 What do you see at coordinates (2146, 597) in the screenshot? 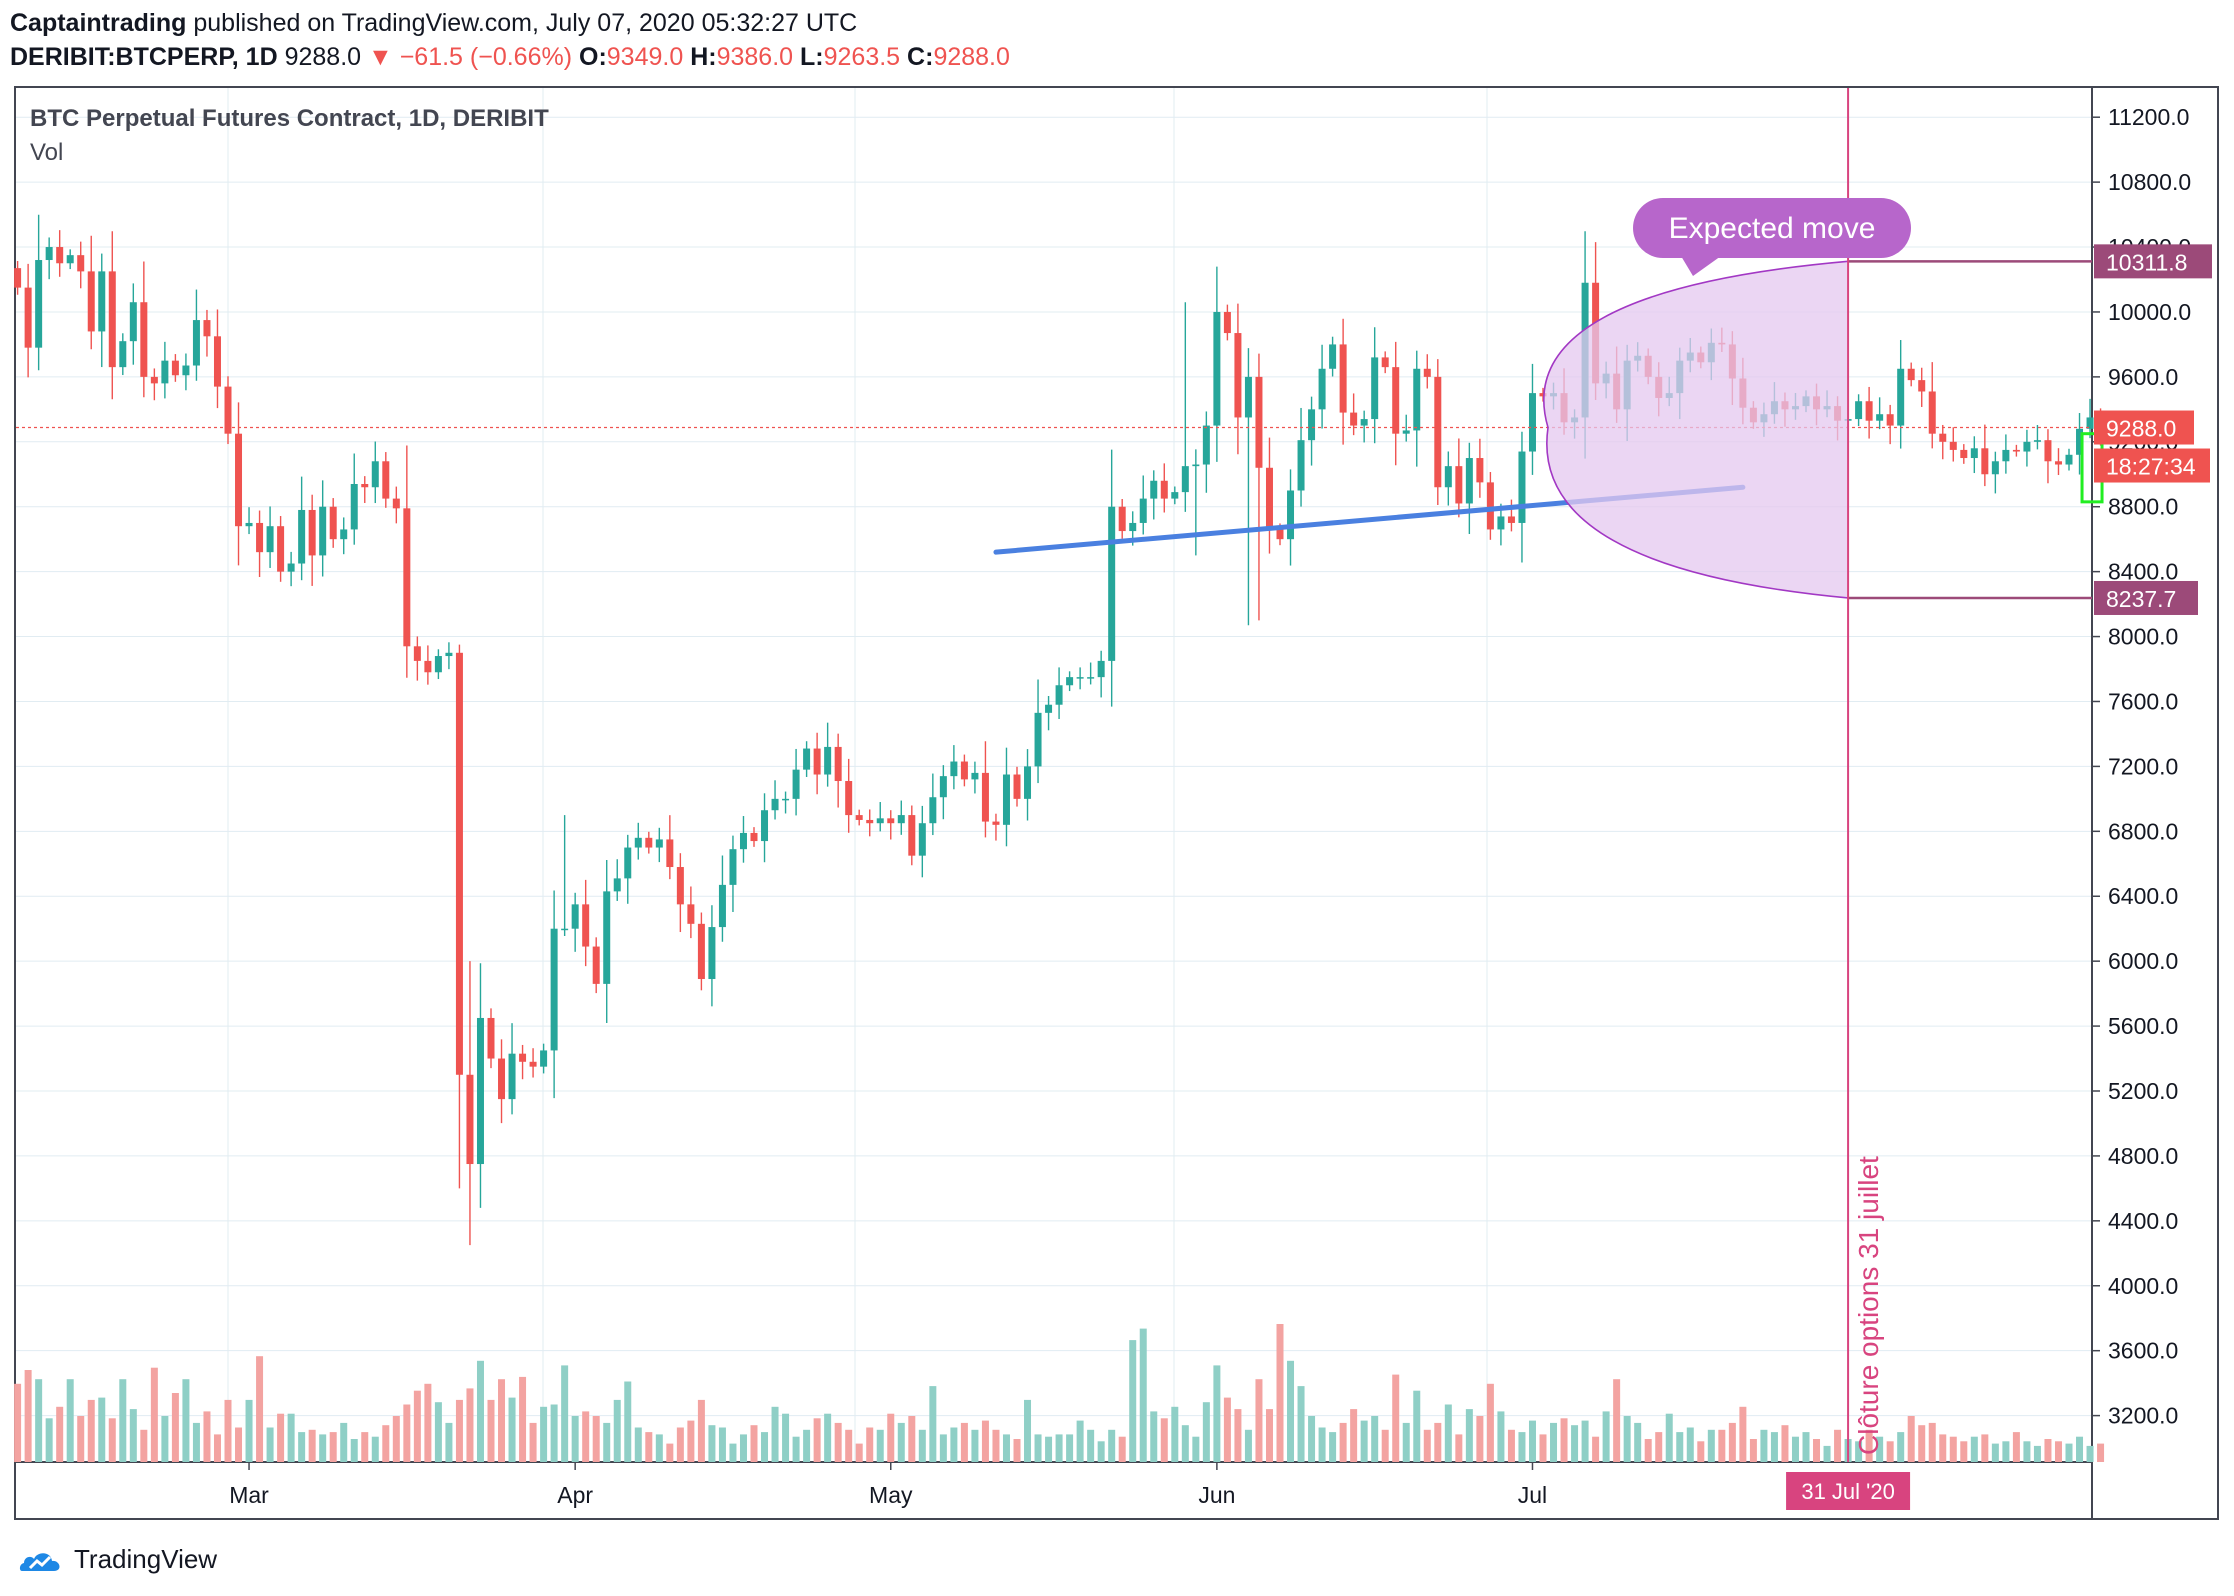
I see `lower-price-label-bg` at bounding box center [2146, 597].